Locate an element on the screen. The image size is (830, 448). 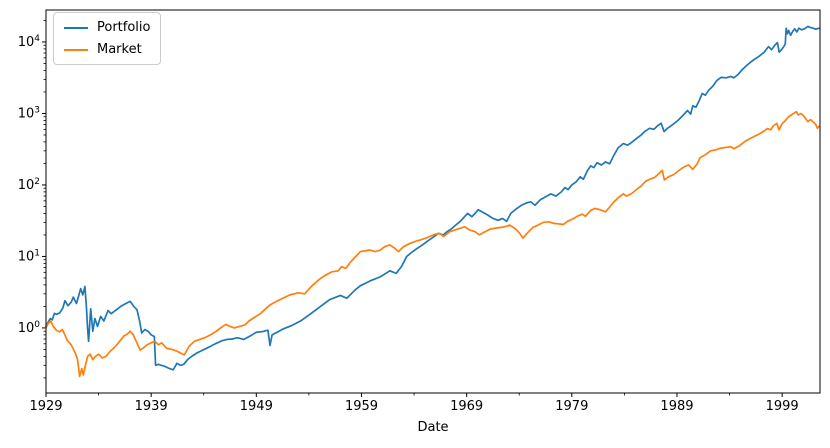
x-tick-label: 1949 is located at coordinates (256, 406).